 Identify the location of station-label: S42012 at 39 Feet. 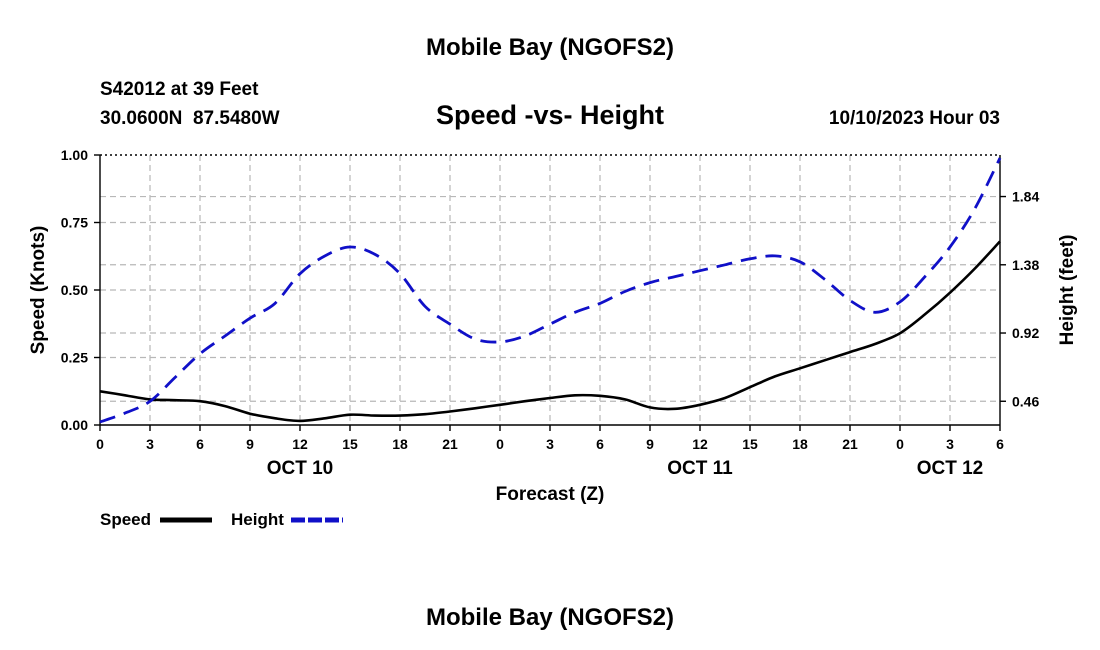
(179, 89).